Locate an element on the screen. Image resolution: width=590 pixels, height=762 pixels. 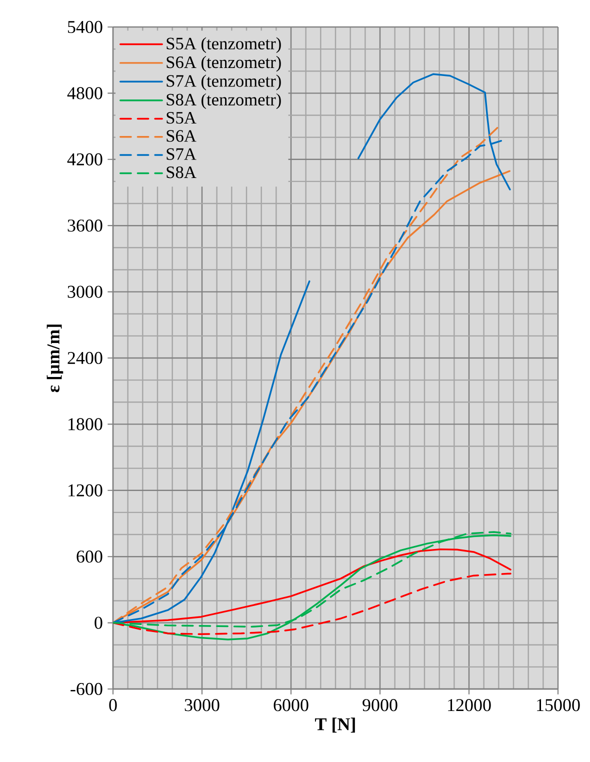
x-tick-label: 15000 is located at coordinates (558, 705).